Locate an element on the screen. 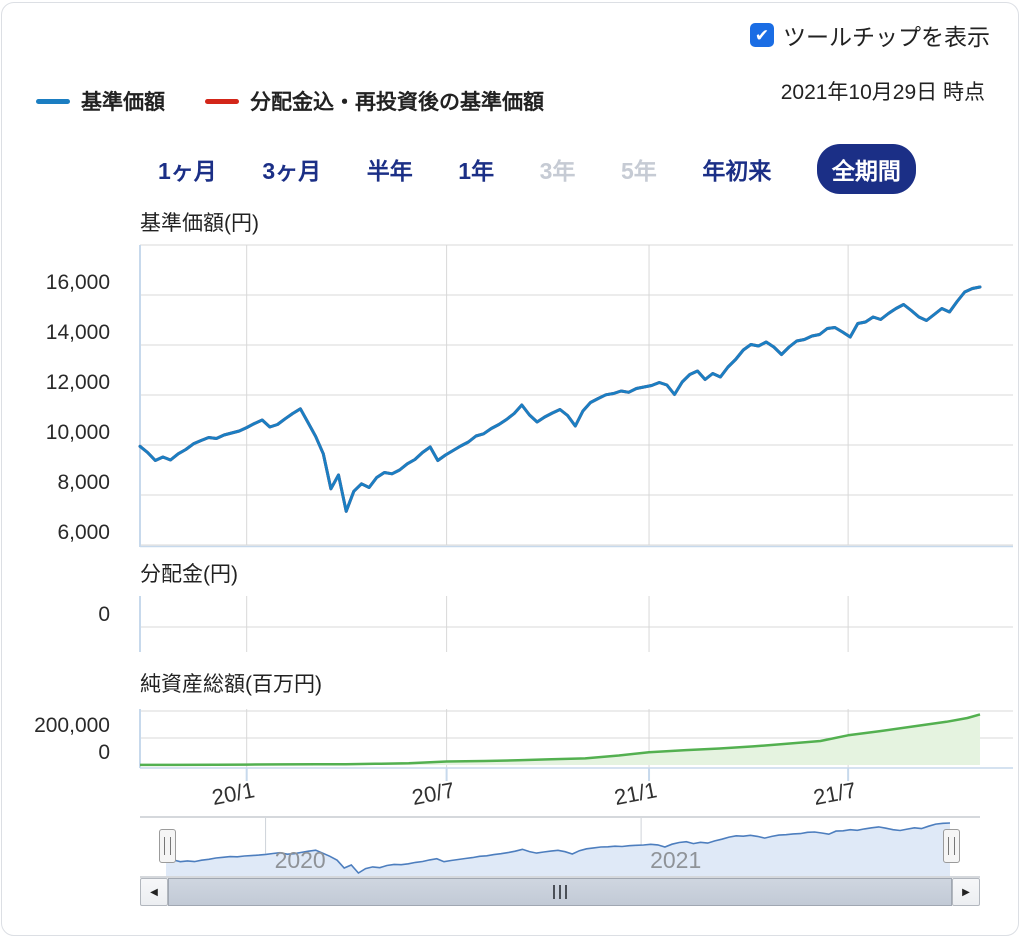 The height and width of the screenshot is (943, 1024). y-axis-label: 6,000 is located at coordinates (83, 532).